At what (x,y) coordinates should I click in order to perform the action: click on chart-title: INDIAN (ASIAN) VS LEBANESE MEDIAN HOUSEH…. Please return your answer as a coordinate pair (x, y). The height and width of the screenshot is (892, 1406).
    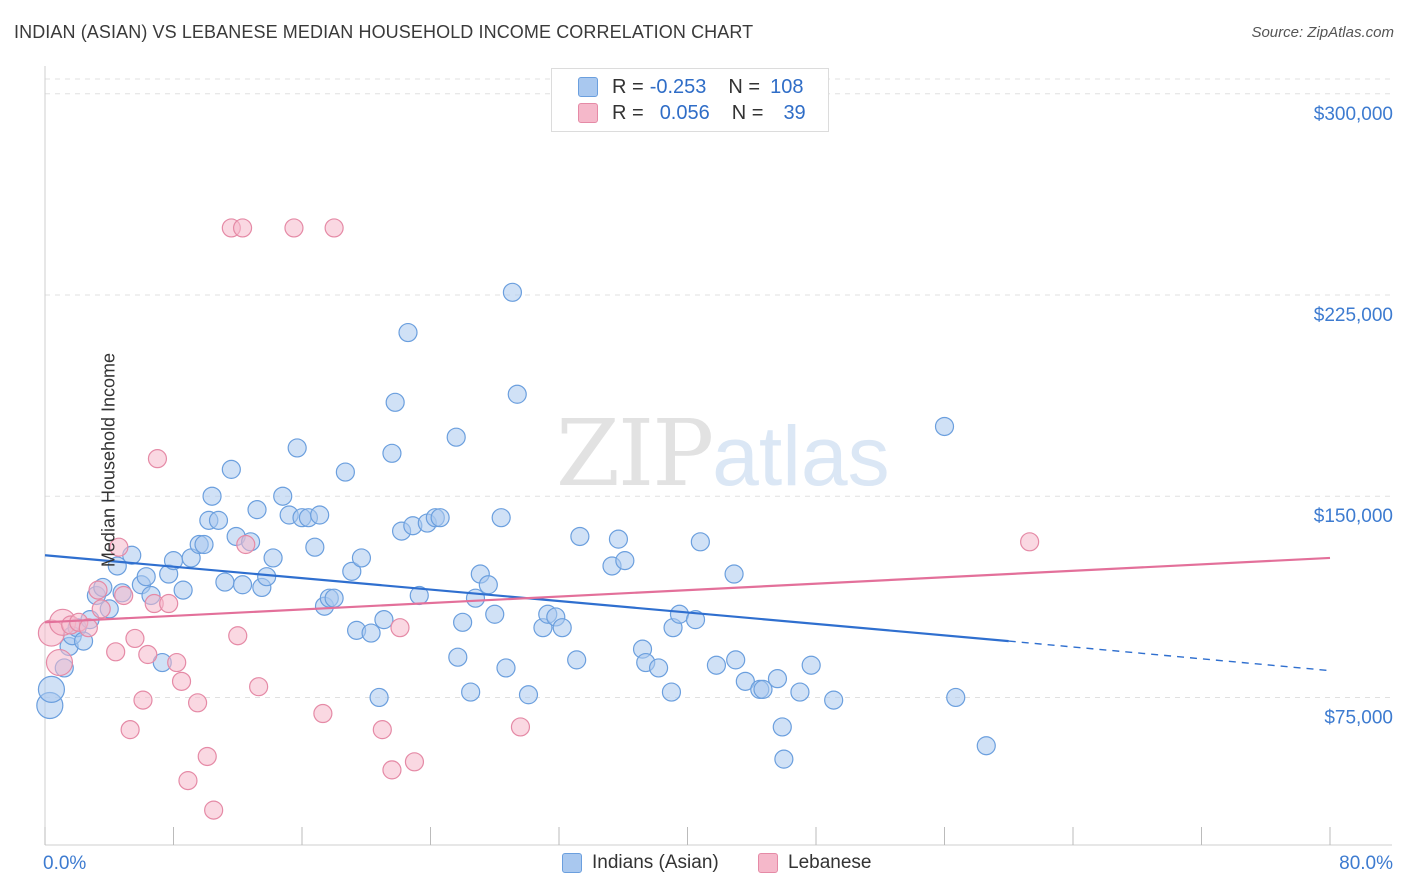
    Looking at the image, I should click on (384, 32).